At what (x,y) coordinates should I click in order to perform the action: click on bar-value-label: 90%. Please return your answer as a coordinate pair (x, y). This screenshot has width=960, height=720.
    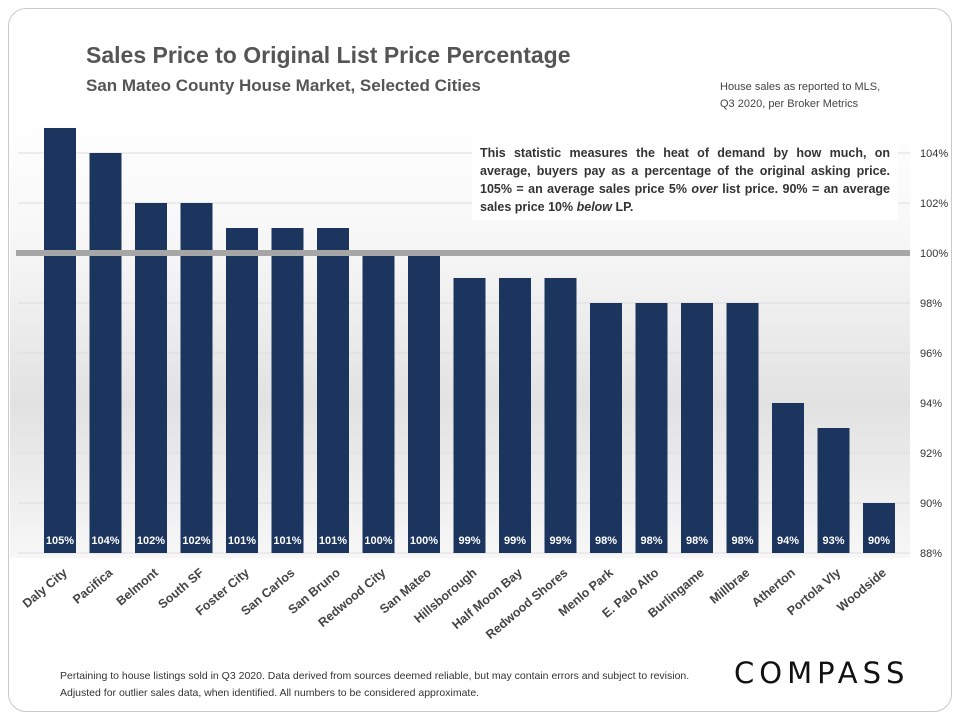
    Looking at the image, I should click on (879, 541).